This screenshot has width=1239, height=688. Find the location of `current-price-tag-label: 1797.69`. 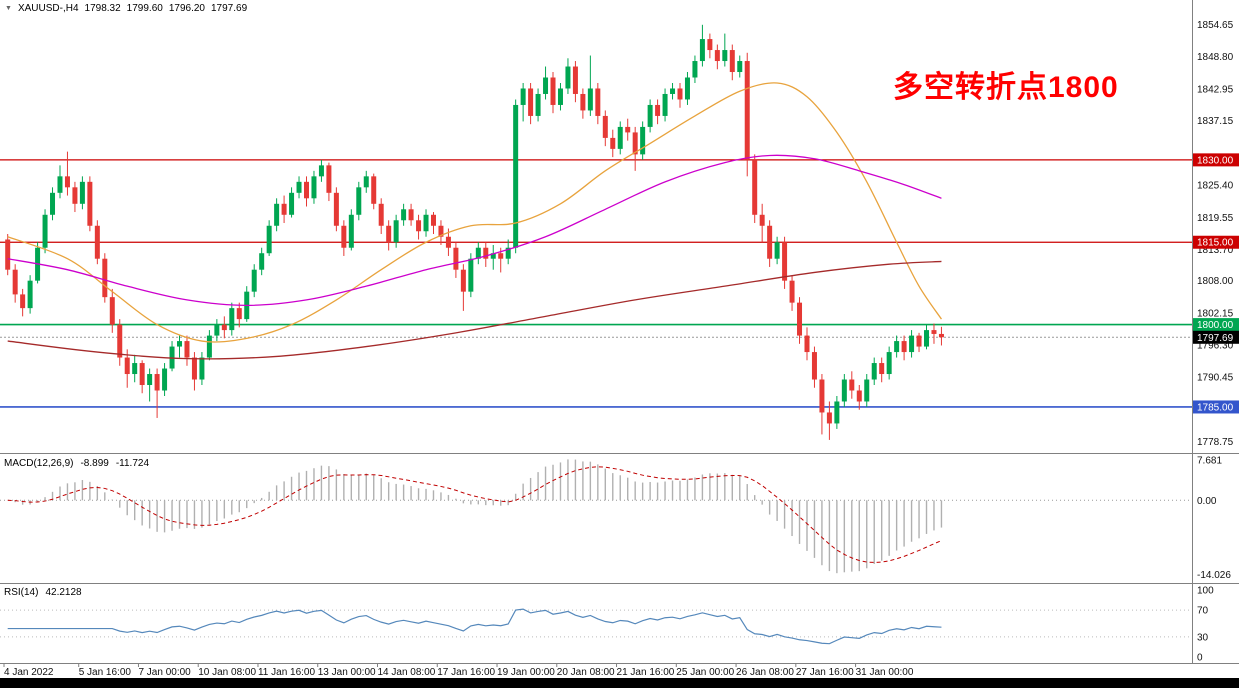

current-price-tag-label: 1797.69 is located at coordinates (1215, 338).